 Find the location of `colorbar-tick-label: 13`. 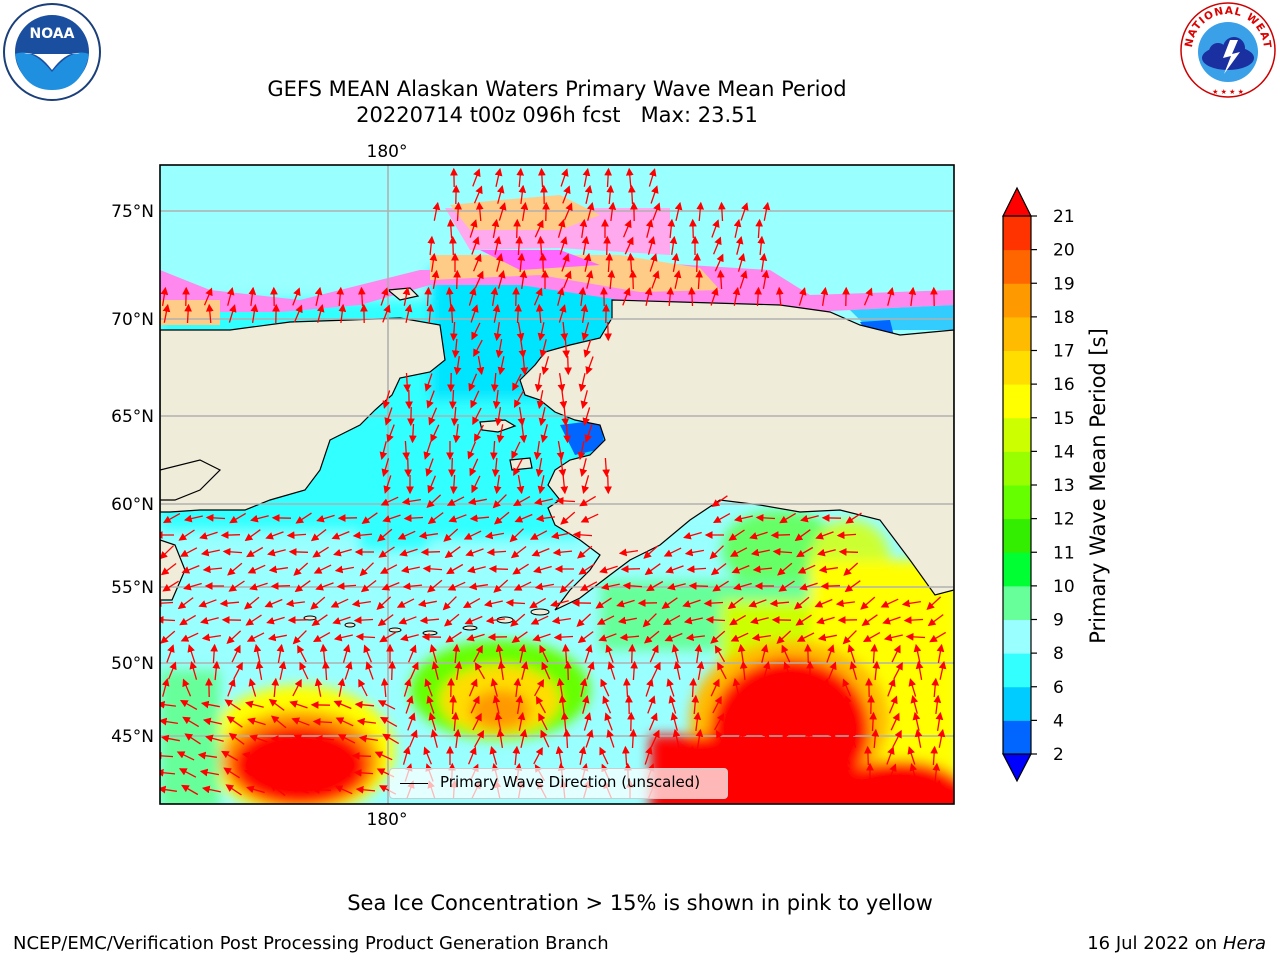

colorbar-tick-label: 13 is located at coordinates (1064, 486).